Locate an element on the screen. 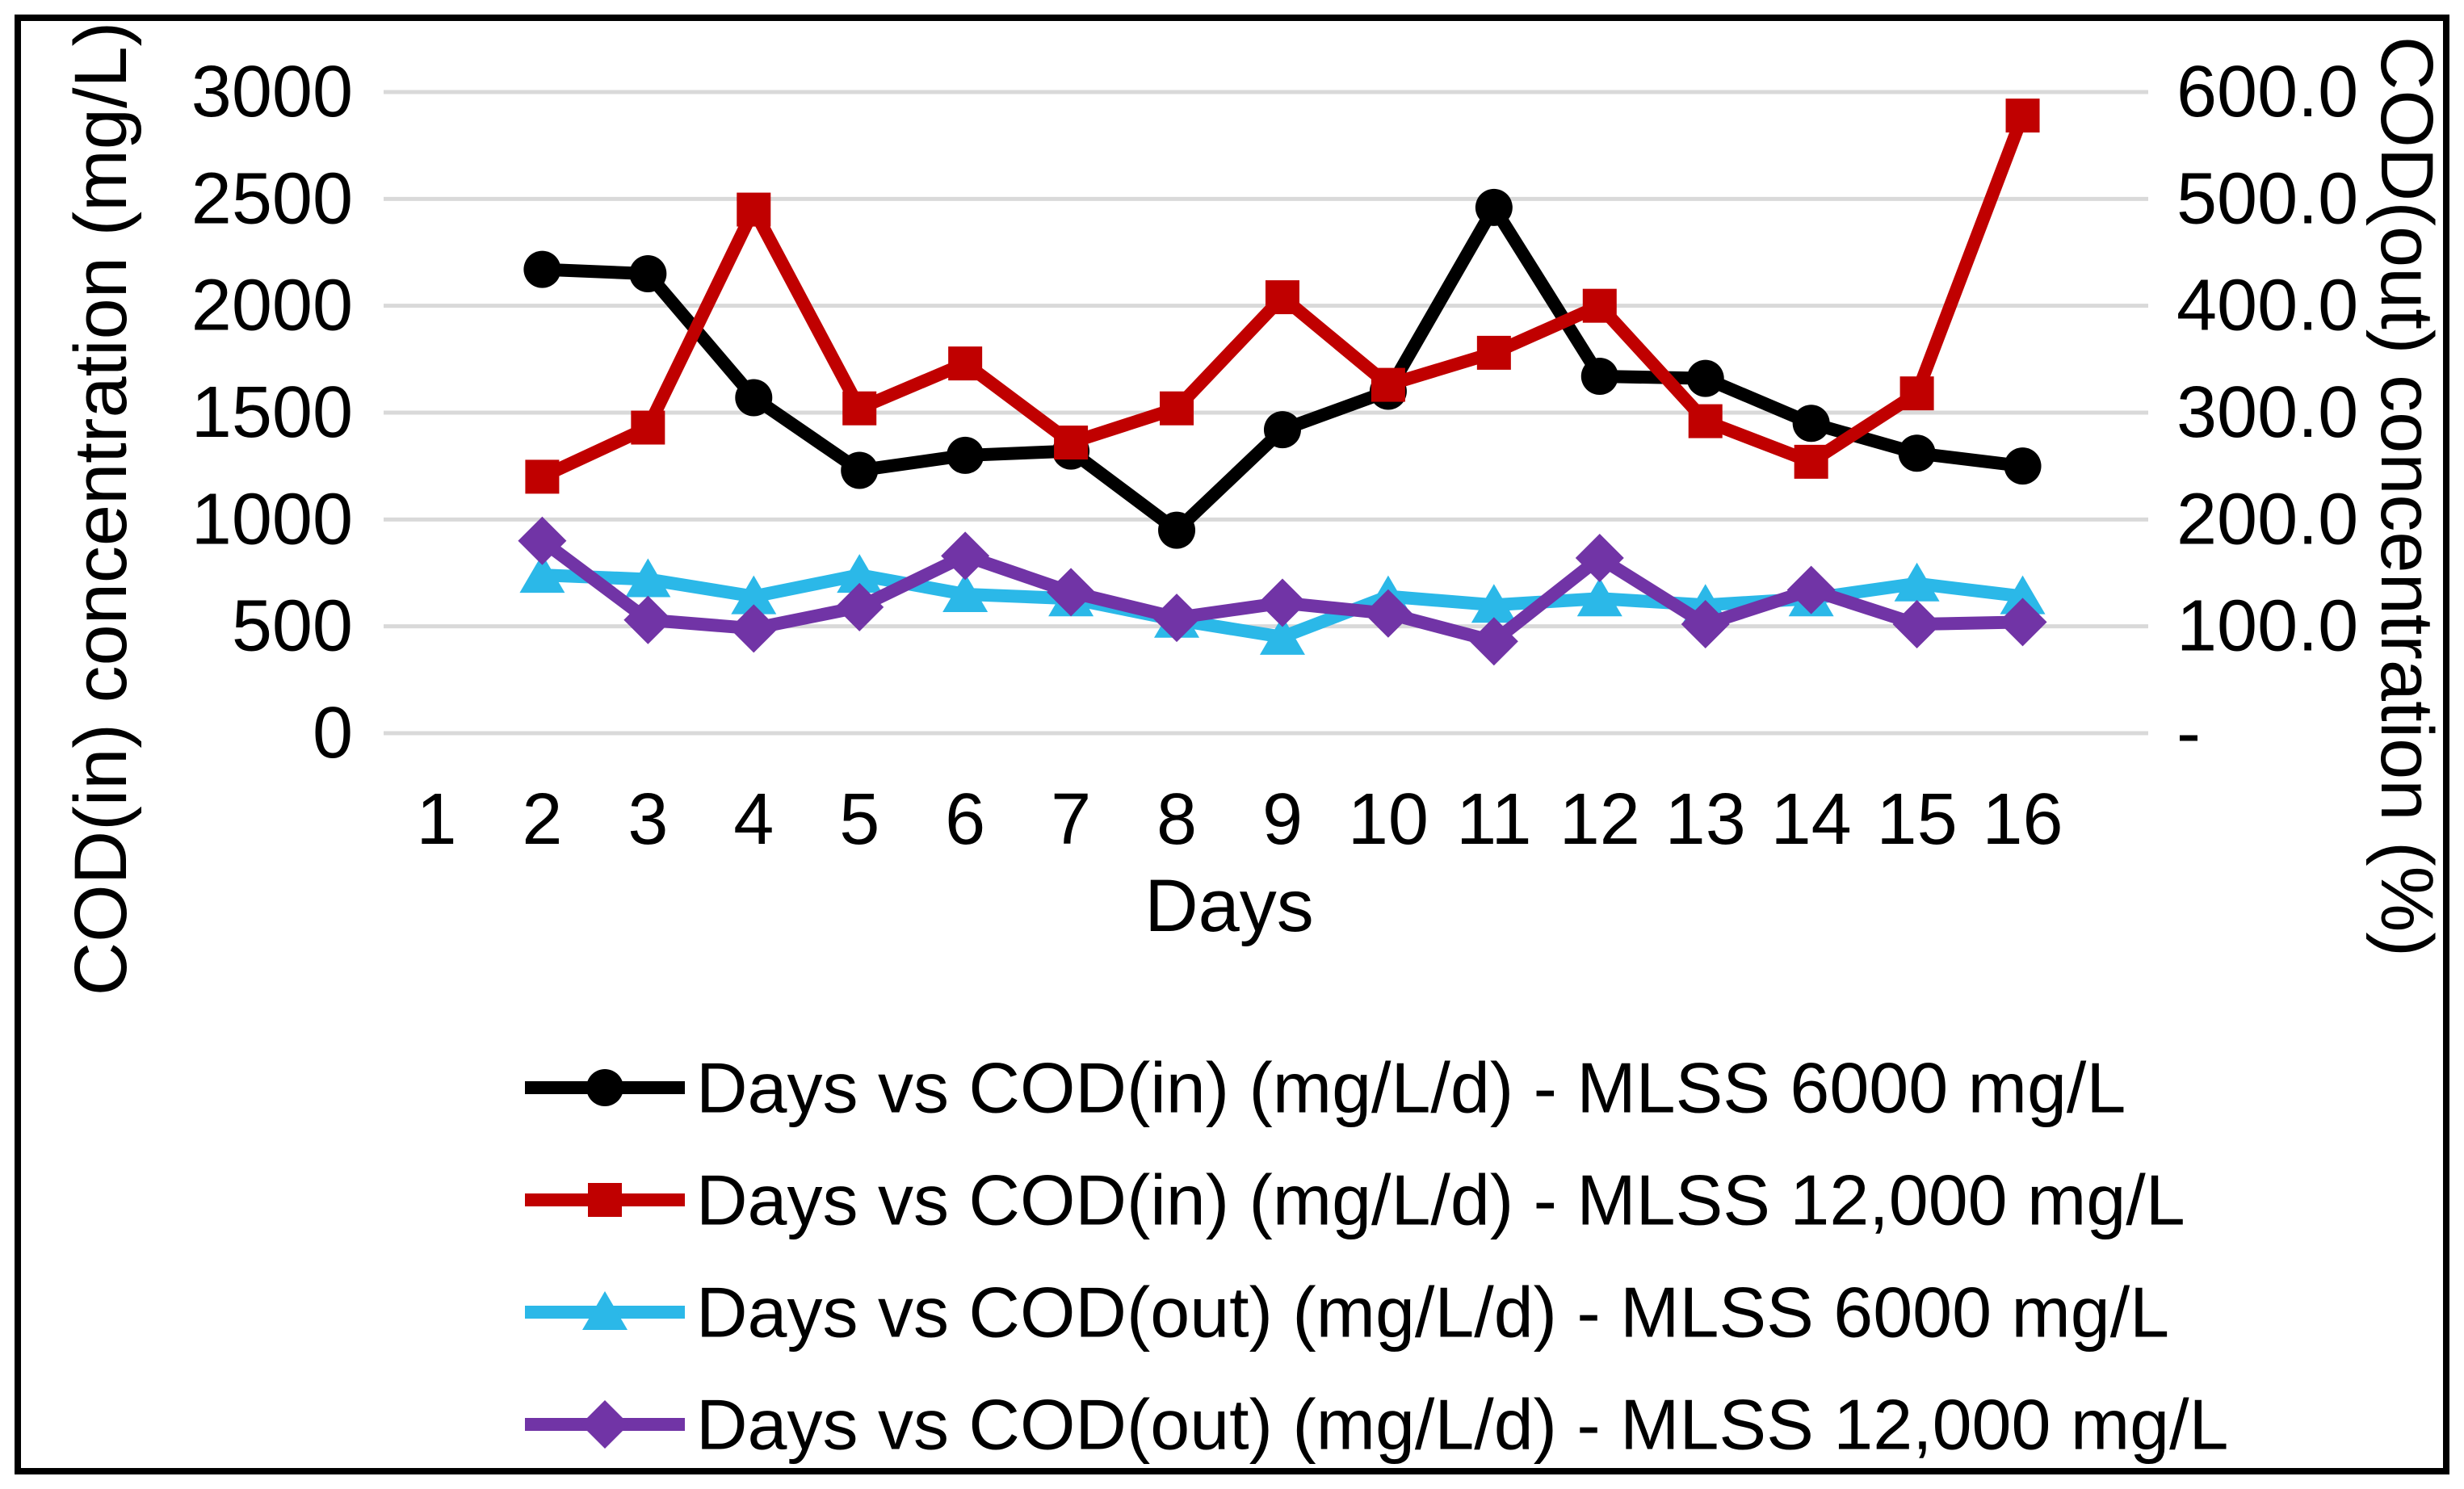 The width and height of the screenshot is (2464, 1489). left-axis-tick-label: 2000 is located at coordinates (272, 306).